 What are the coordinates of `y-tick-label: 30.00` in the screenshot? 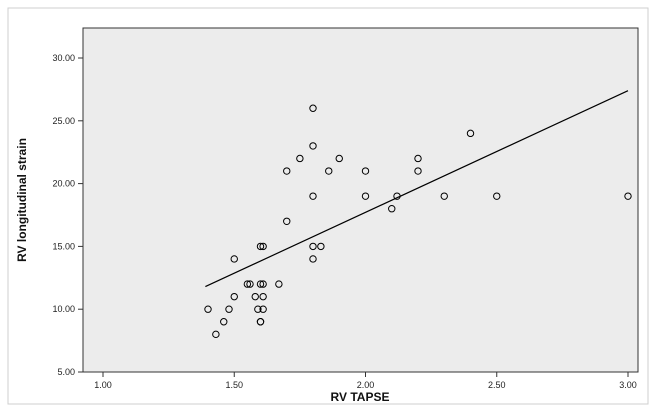 It's located at (63, 58).